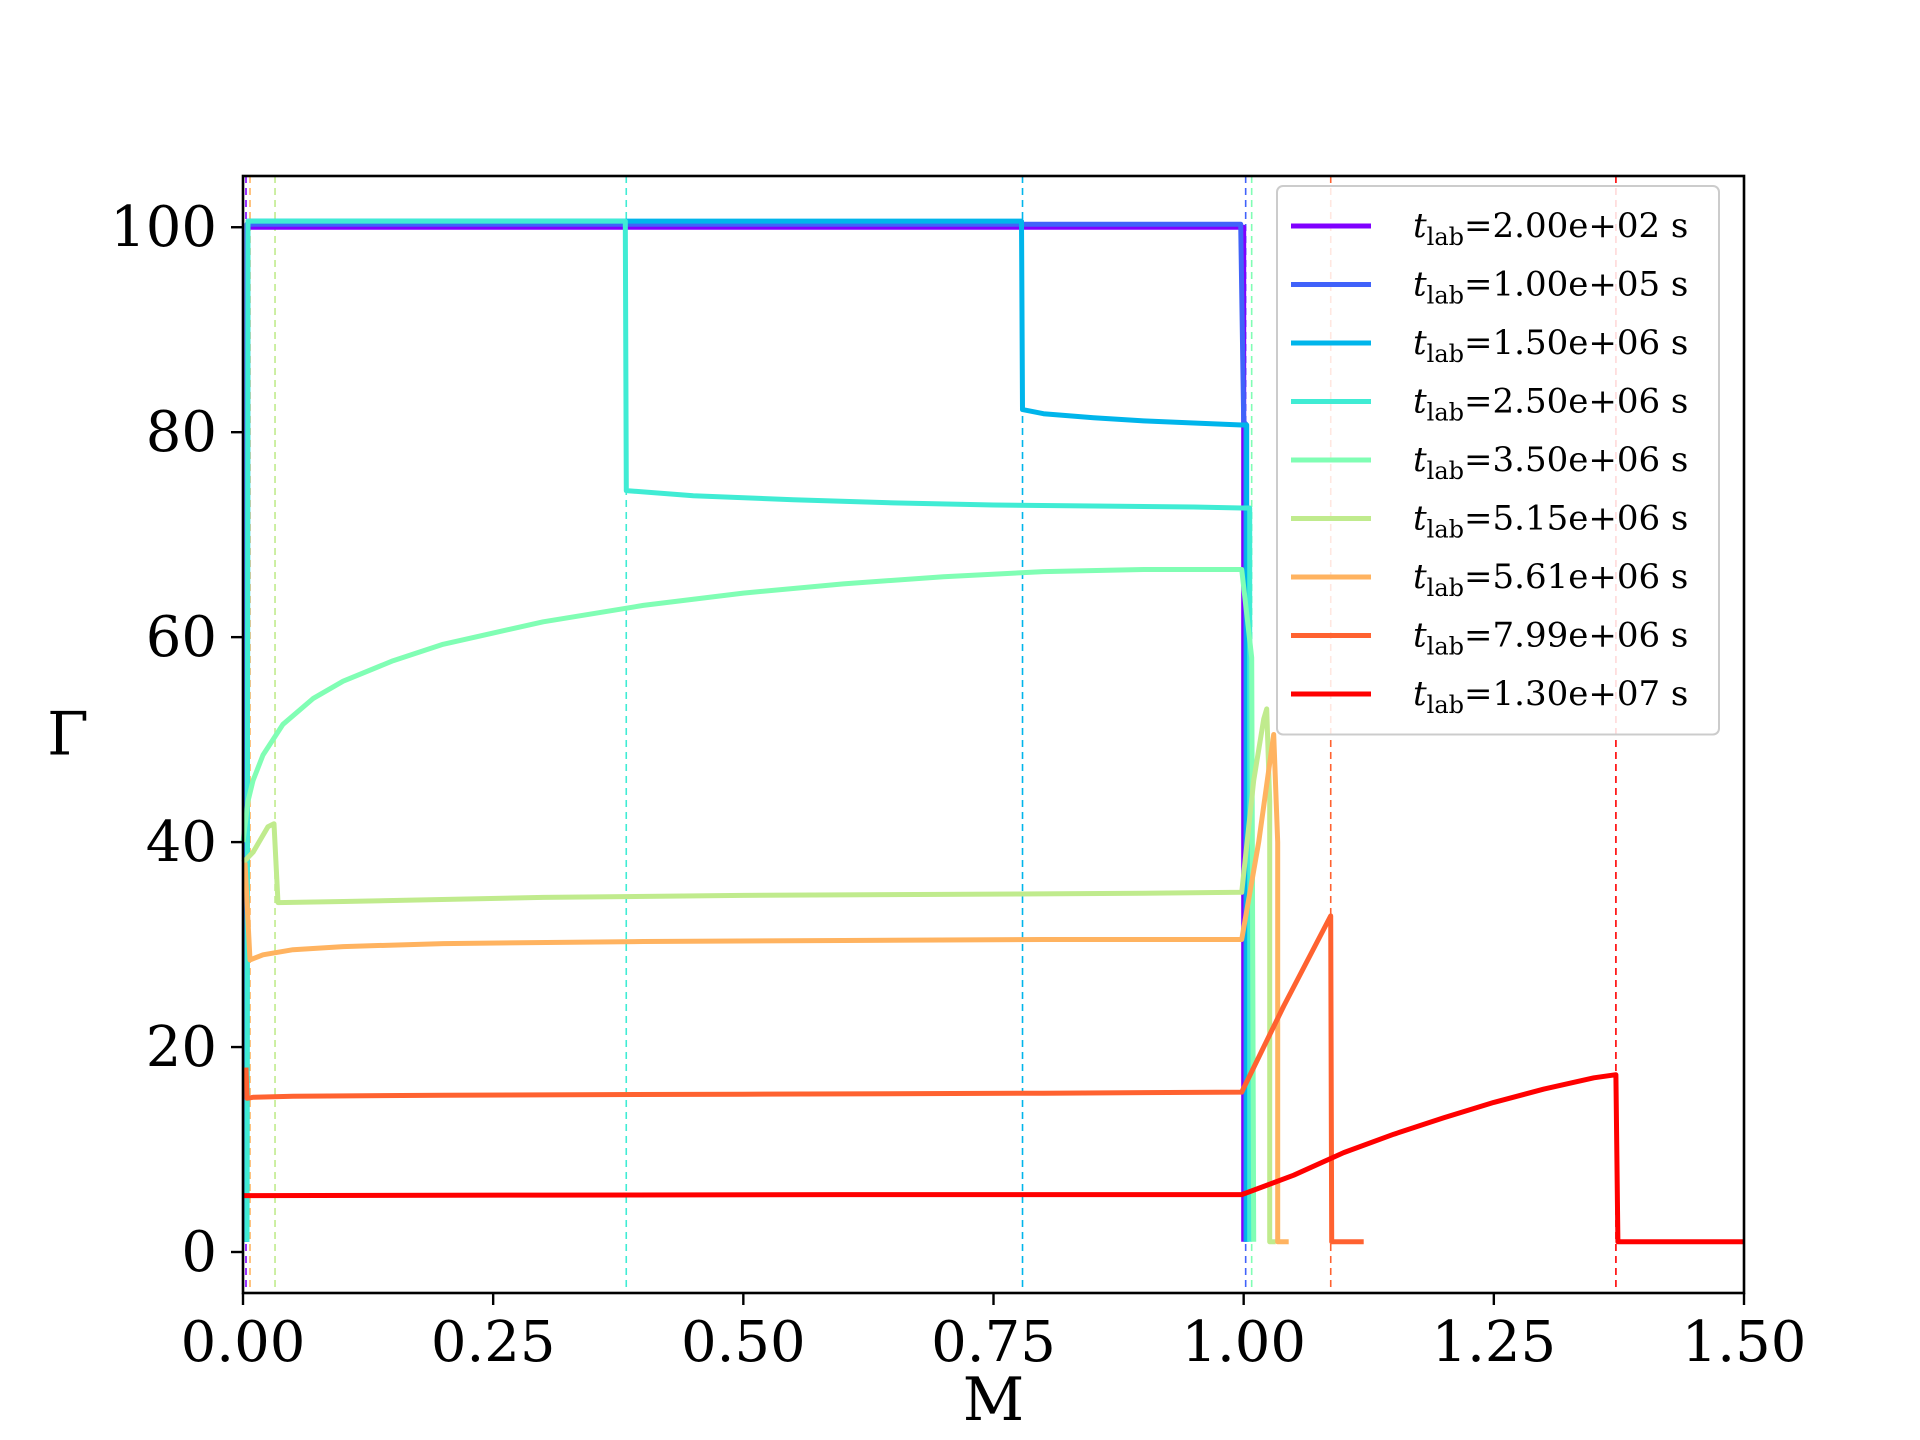  I want to click on legend-entry: tlab=2.50e+06 s, so click(1550, 404).